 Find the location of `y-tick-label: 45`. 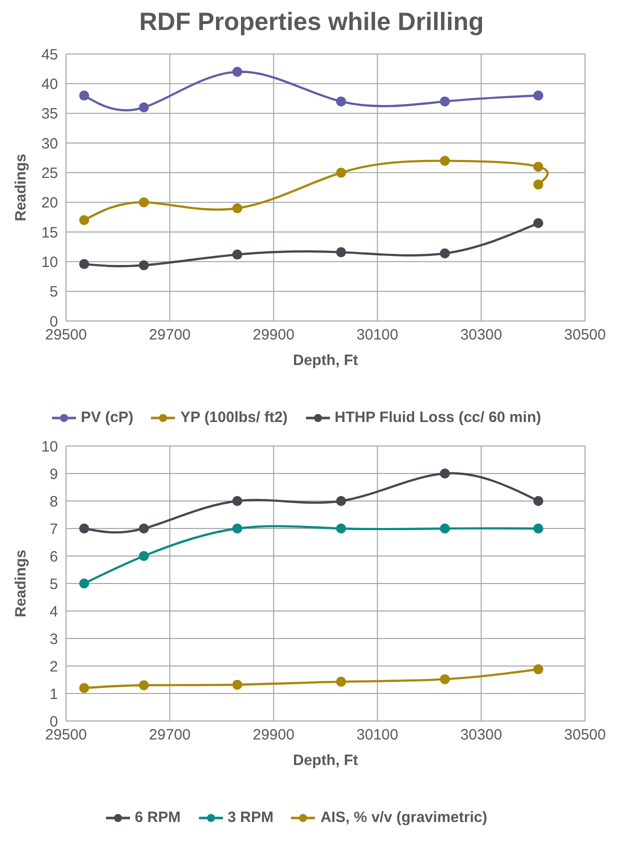

y-tick-label: 45 is located at coordinates (49, 55).